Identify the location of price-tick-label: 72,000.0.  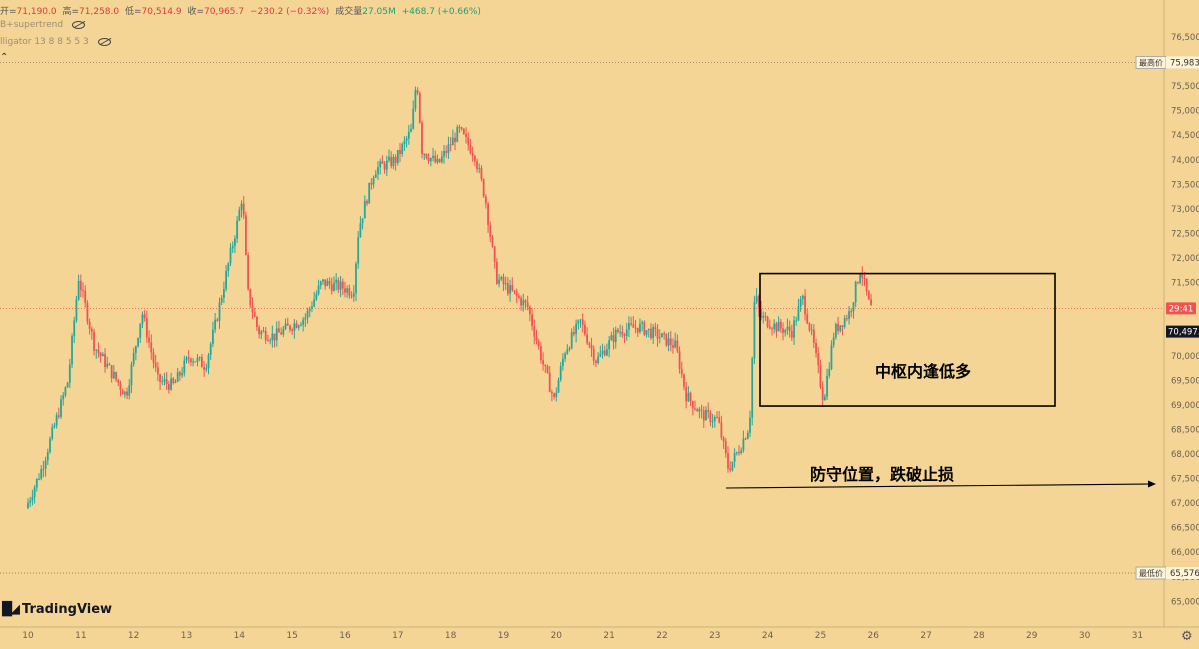
(1185, 259).